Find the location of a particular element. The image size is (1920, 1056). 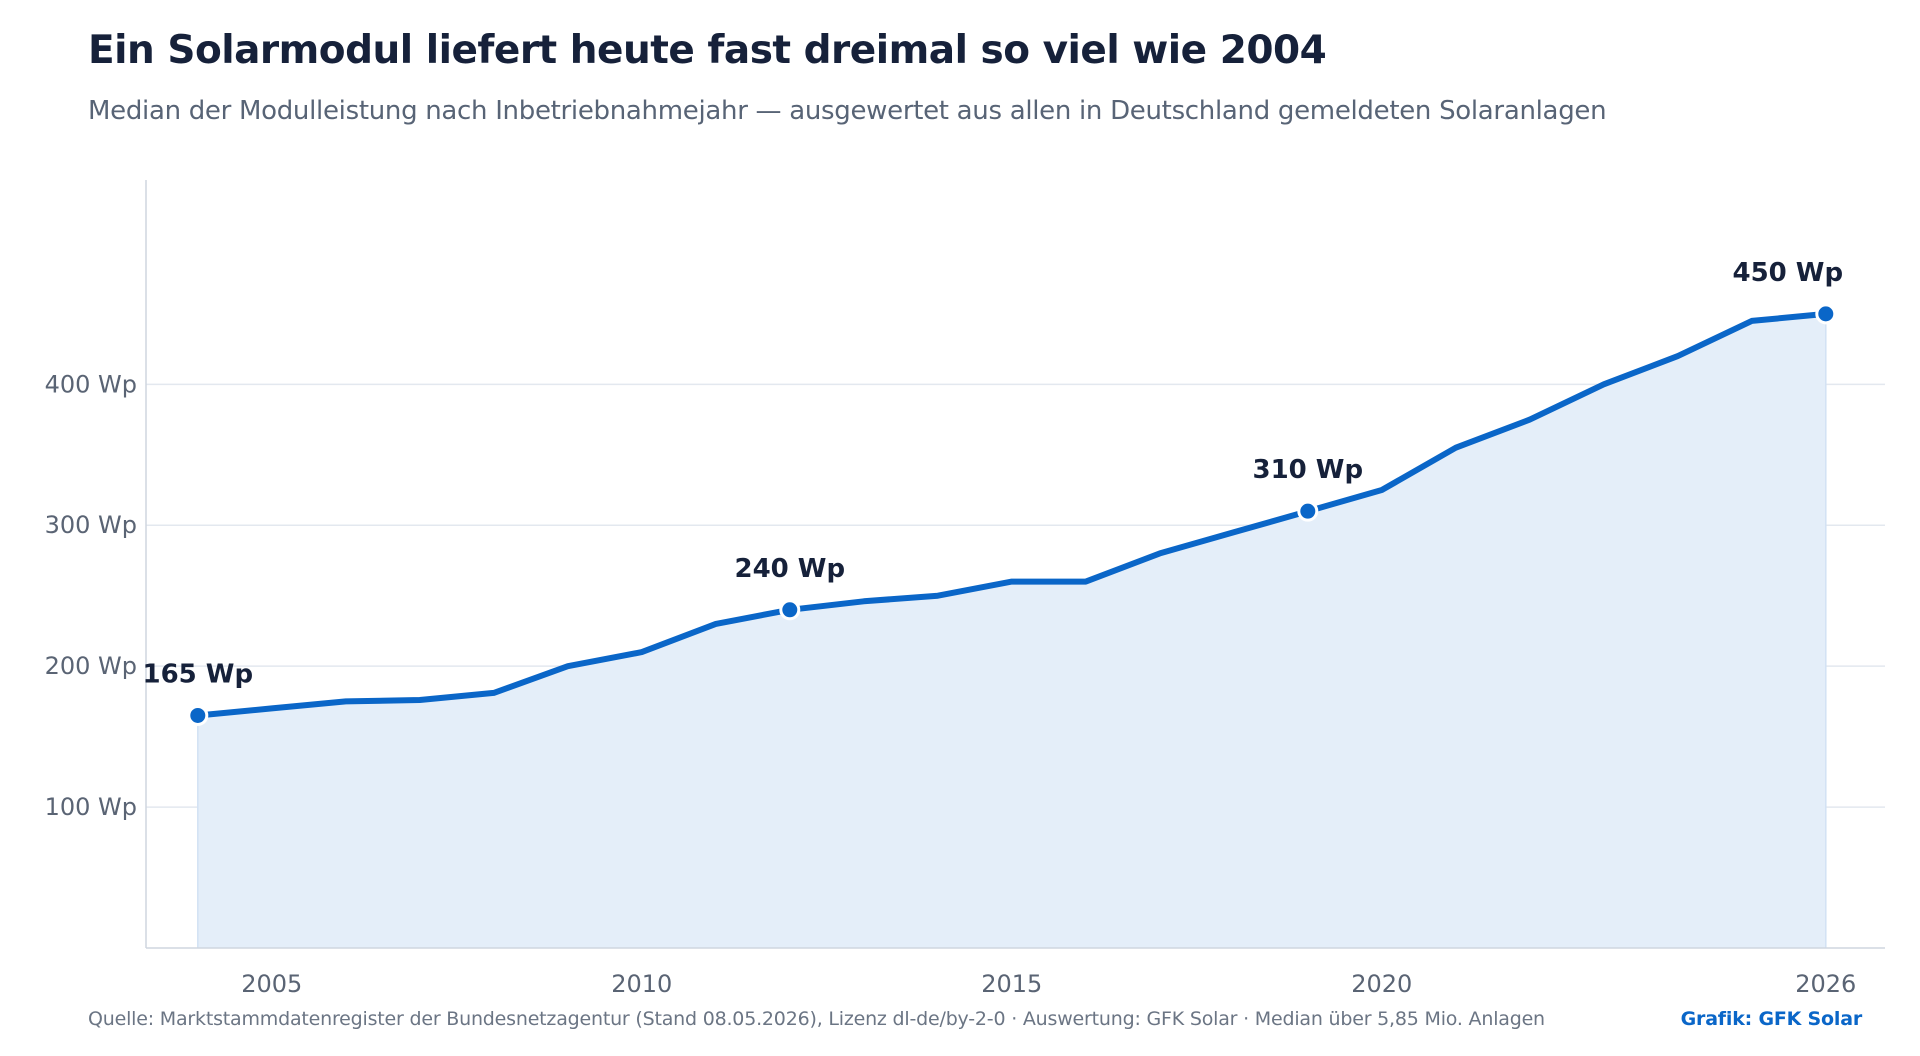

data-point-2004 is located at coordinates (198, 715).